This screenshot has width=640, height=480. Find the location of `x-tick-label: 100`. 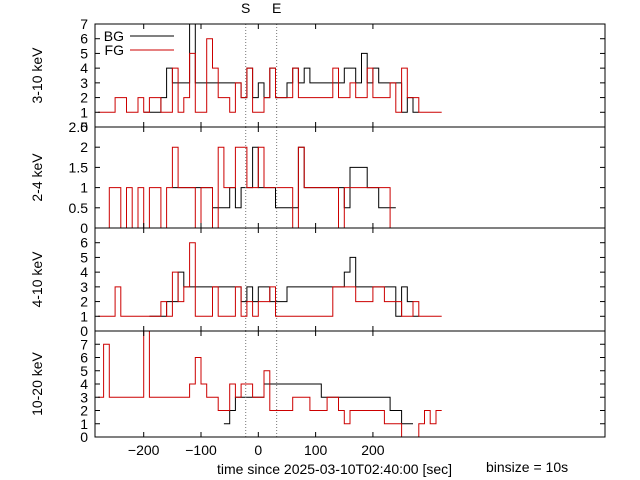

x-tick-label: 100 is located at coordinates (316, 450).